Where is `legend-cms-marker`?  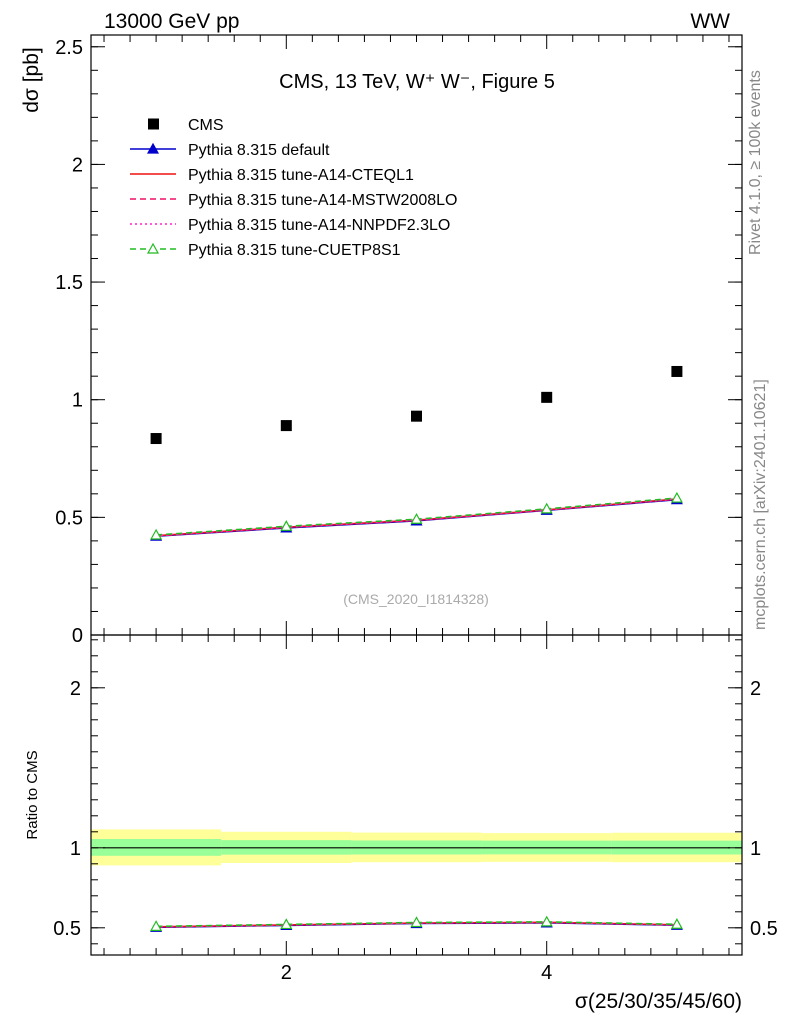 legend-cms-marker is located at coordinates (153, 124).